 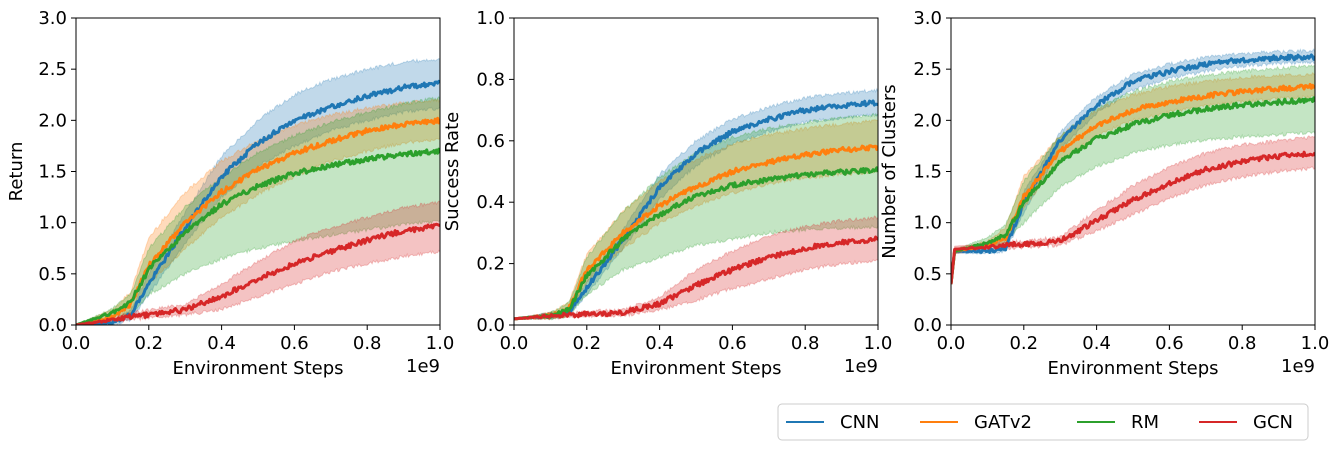 I want to click on legend-label: GATv2, so click(x=1003, y=422).